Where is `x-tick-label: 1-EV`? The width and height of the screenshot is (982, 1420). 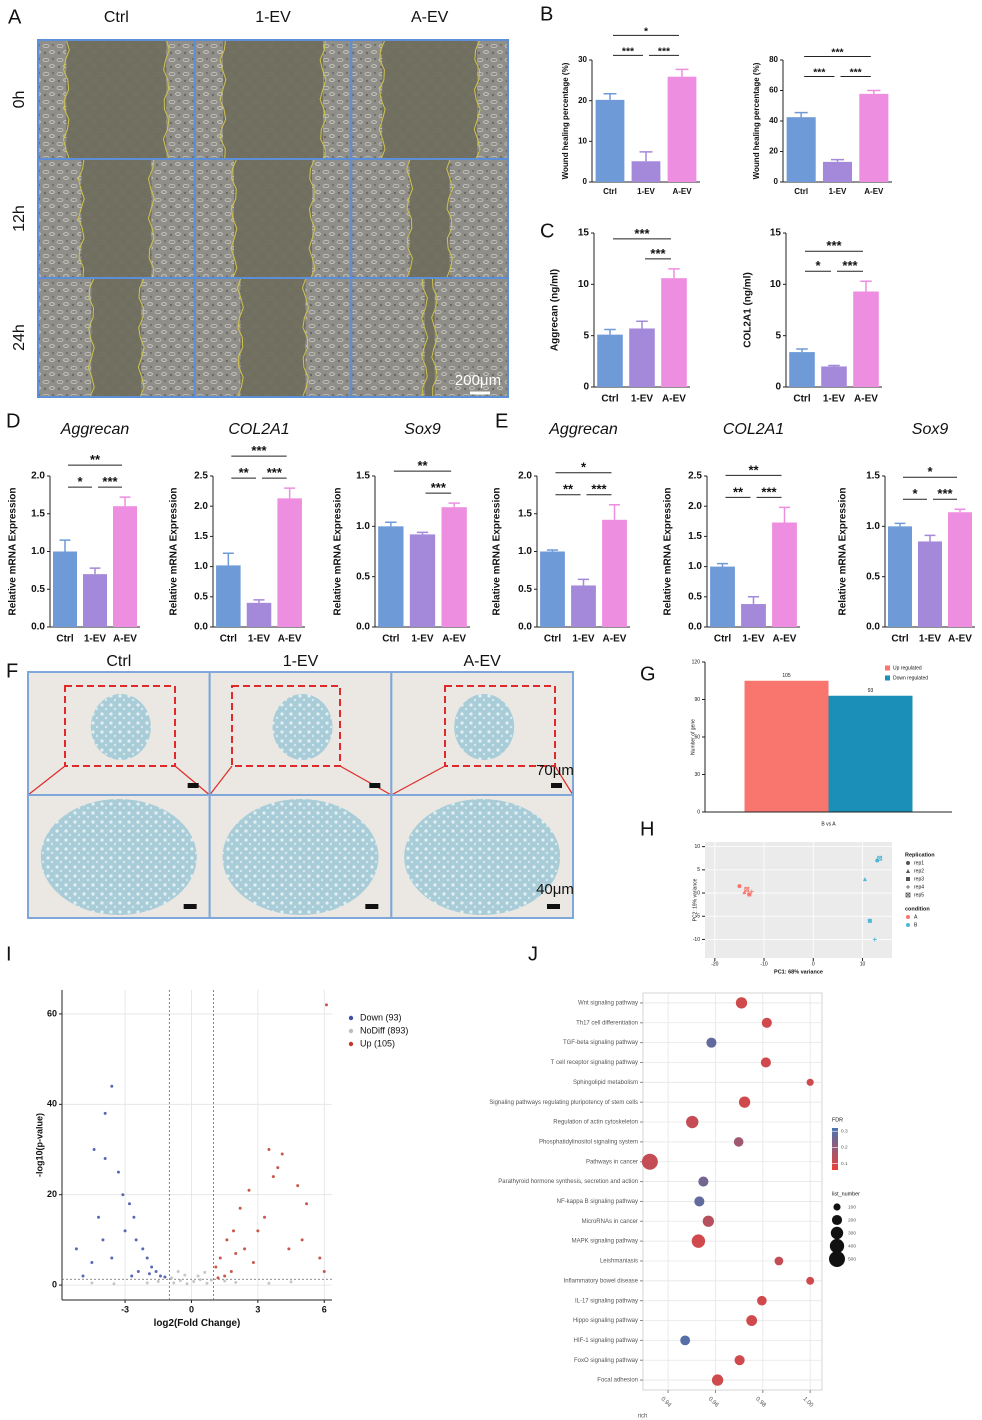 x-tick-label: 1-EV is located at coordinates (642, 399).